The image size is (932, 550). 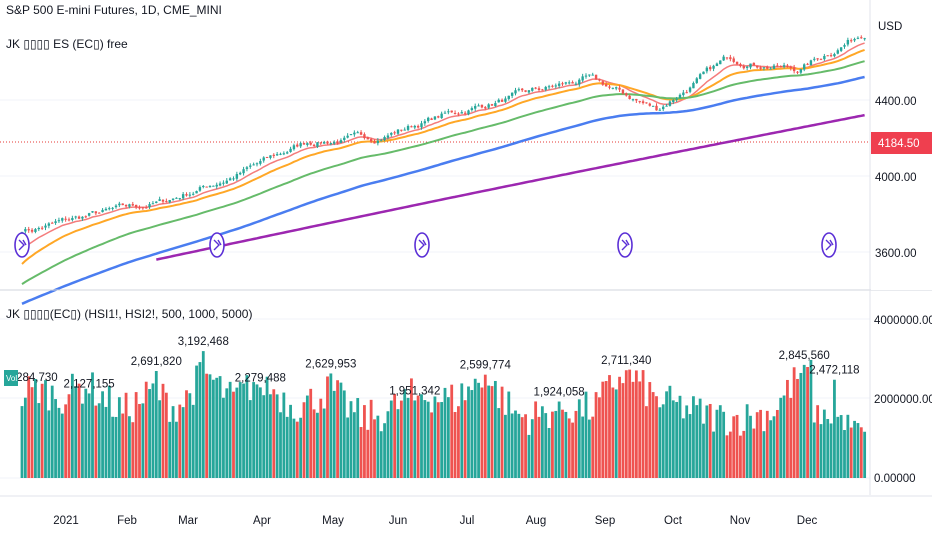 I want to click on signal-markers, so click(x=425, y=245).